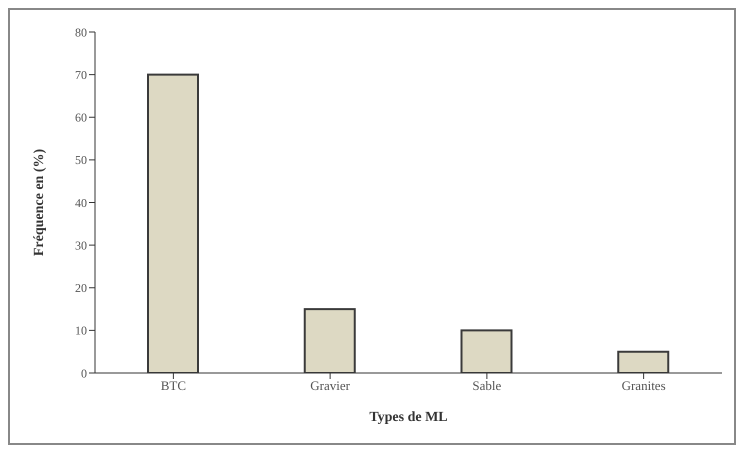 This screenshot has height=453, width=744. I want to click on x-tick-label: Gravier, so click(330, 386).